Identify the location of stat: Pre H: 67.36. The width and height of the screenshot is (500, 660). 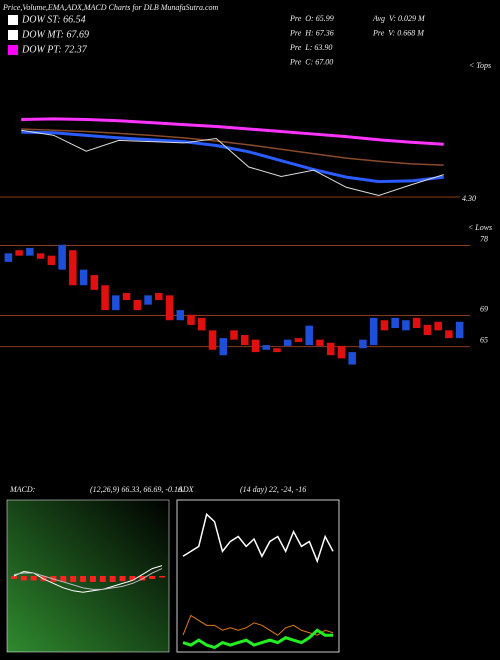
(311, 32).